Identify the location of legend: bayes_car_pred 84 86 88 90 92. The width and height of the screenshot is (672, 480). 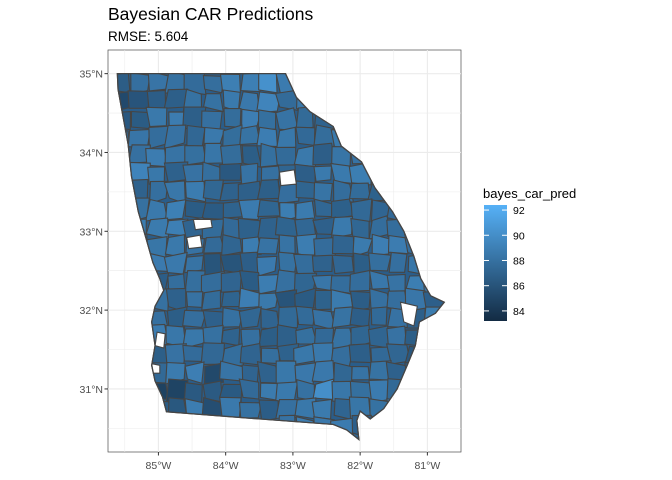
(529, 253).